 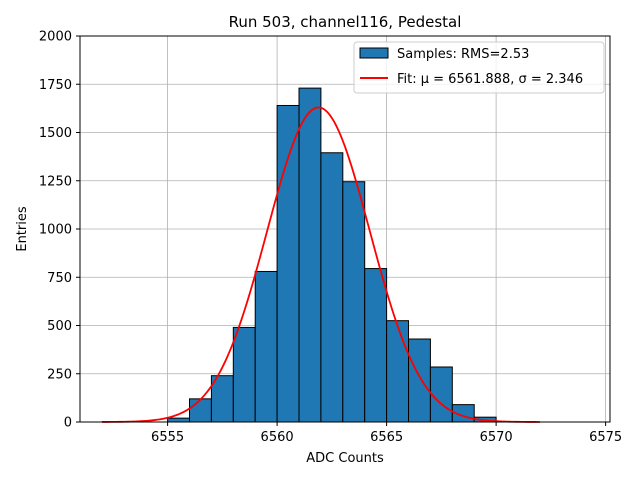 What do you see at coordinates (345, 22) in the screenshot?
I see `chart-title: Run 503, channel116, Pedestal` at bounding box center [345, 22].